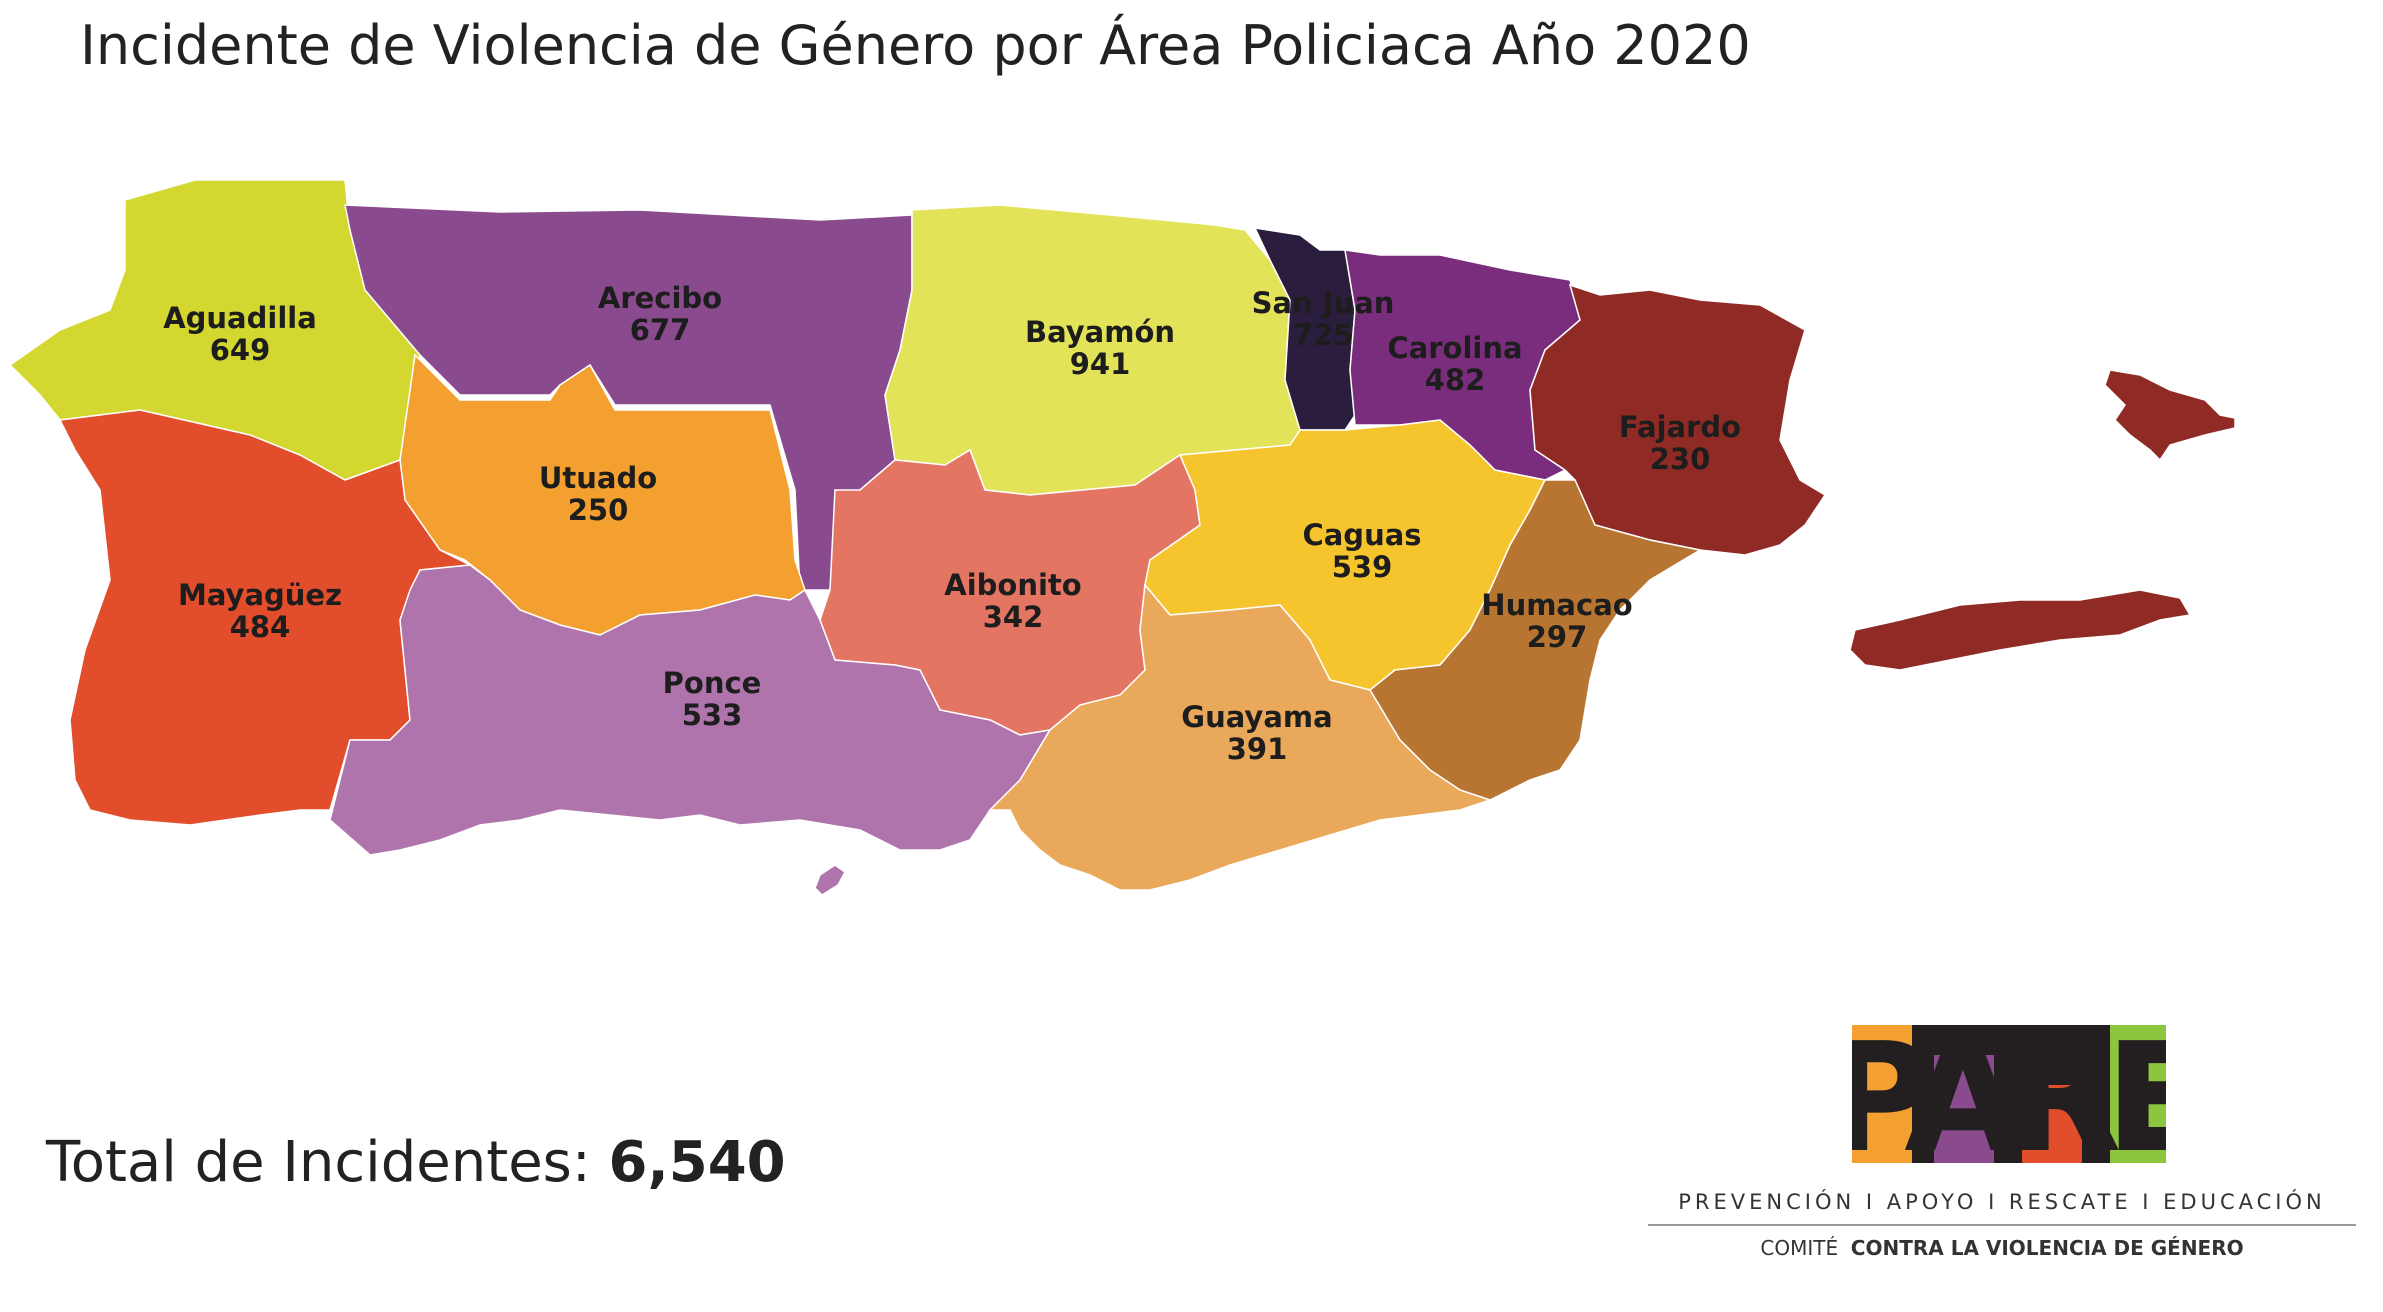 This screenshot has width=2383, height=1312. Describe the element at coordinates (660, 298) in the screenshot. I see `label-arecibo-name: Arecibo` at that location.